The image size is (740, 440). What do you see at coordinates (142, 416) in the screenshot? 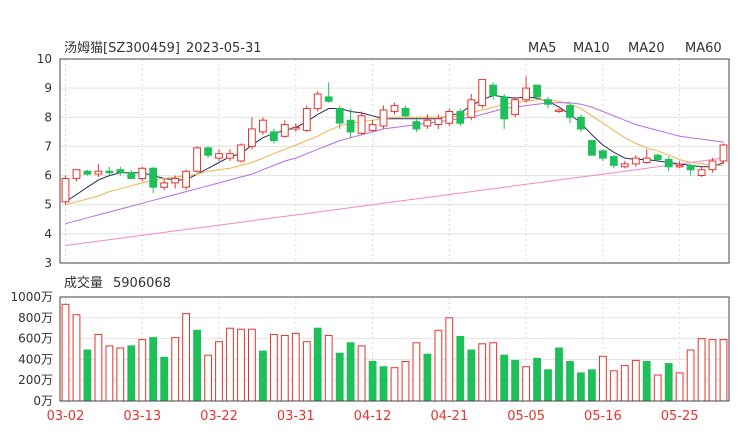
I see `date-tick: 03-13` at bounding box center [142, 416].